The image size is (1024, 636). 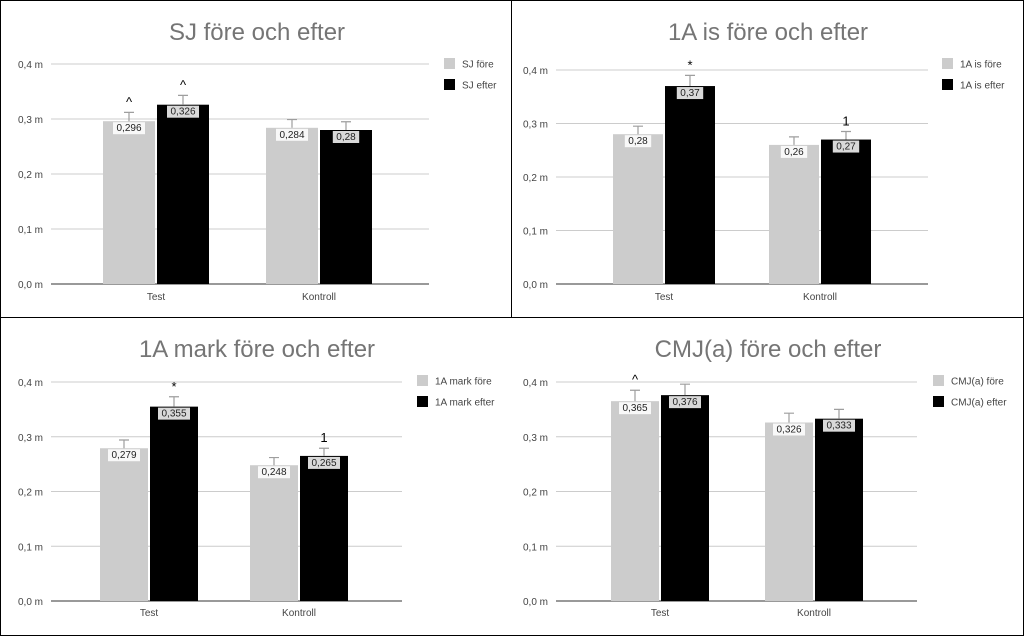 I want to click on legend-label: CMJ(a) efter, so click(x=979, y=403).